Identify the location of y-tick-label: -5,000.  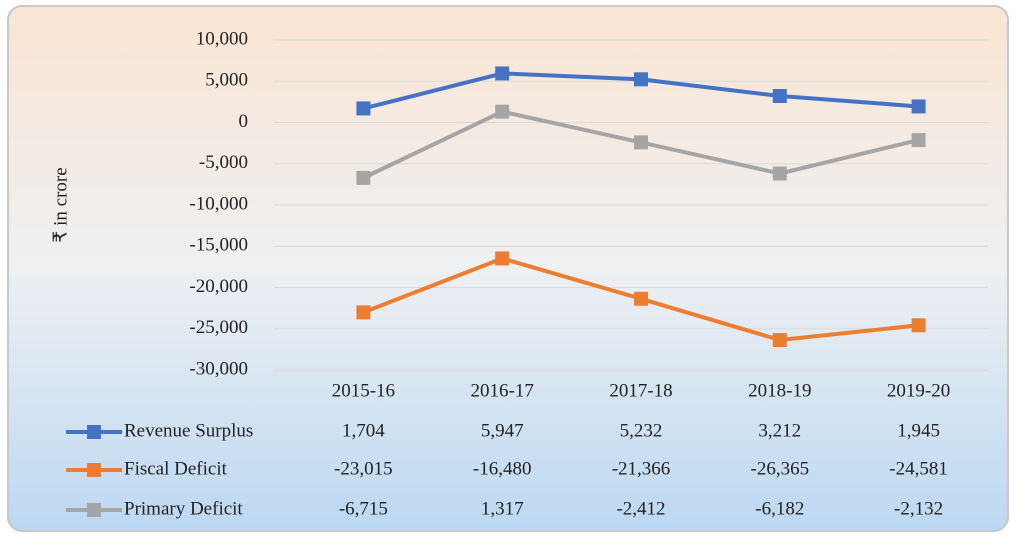
(223, 162).